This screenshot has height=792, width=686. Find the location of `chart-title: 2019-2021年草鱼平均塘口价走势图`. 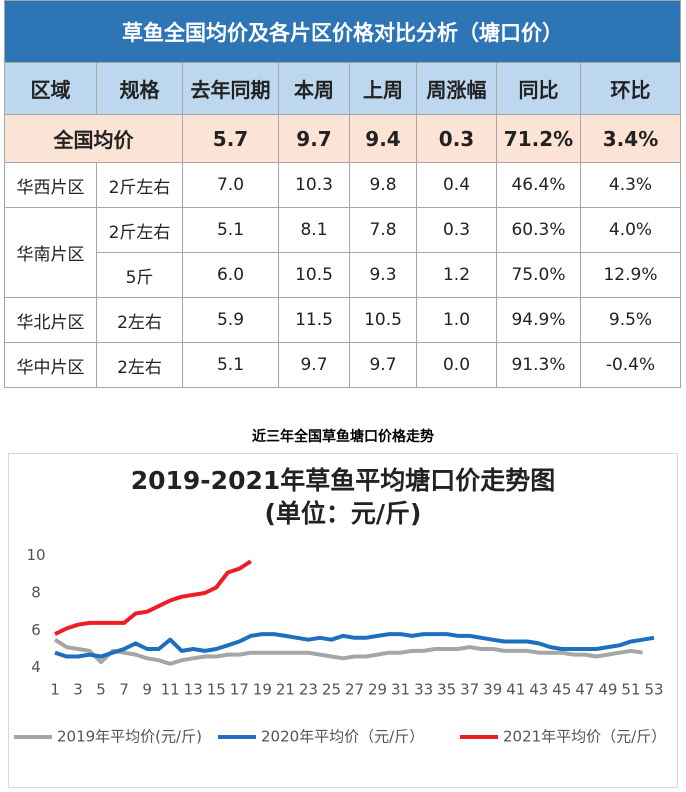

chart-title: 2019-2021年草鱼平均塘口价走势图 is located at coordinates (343, 480).